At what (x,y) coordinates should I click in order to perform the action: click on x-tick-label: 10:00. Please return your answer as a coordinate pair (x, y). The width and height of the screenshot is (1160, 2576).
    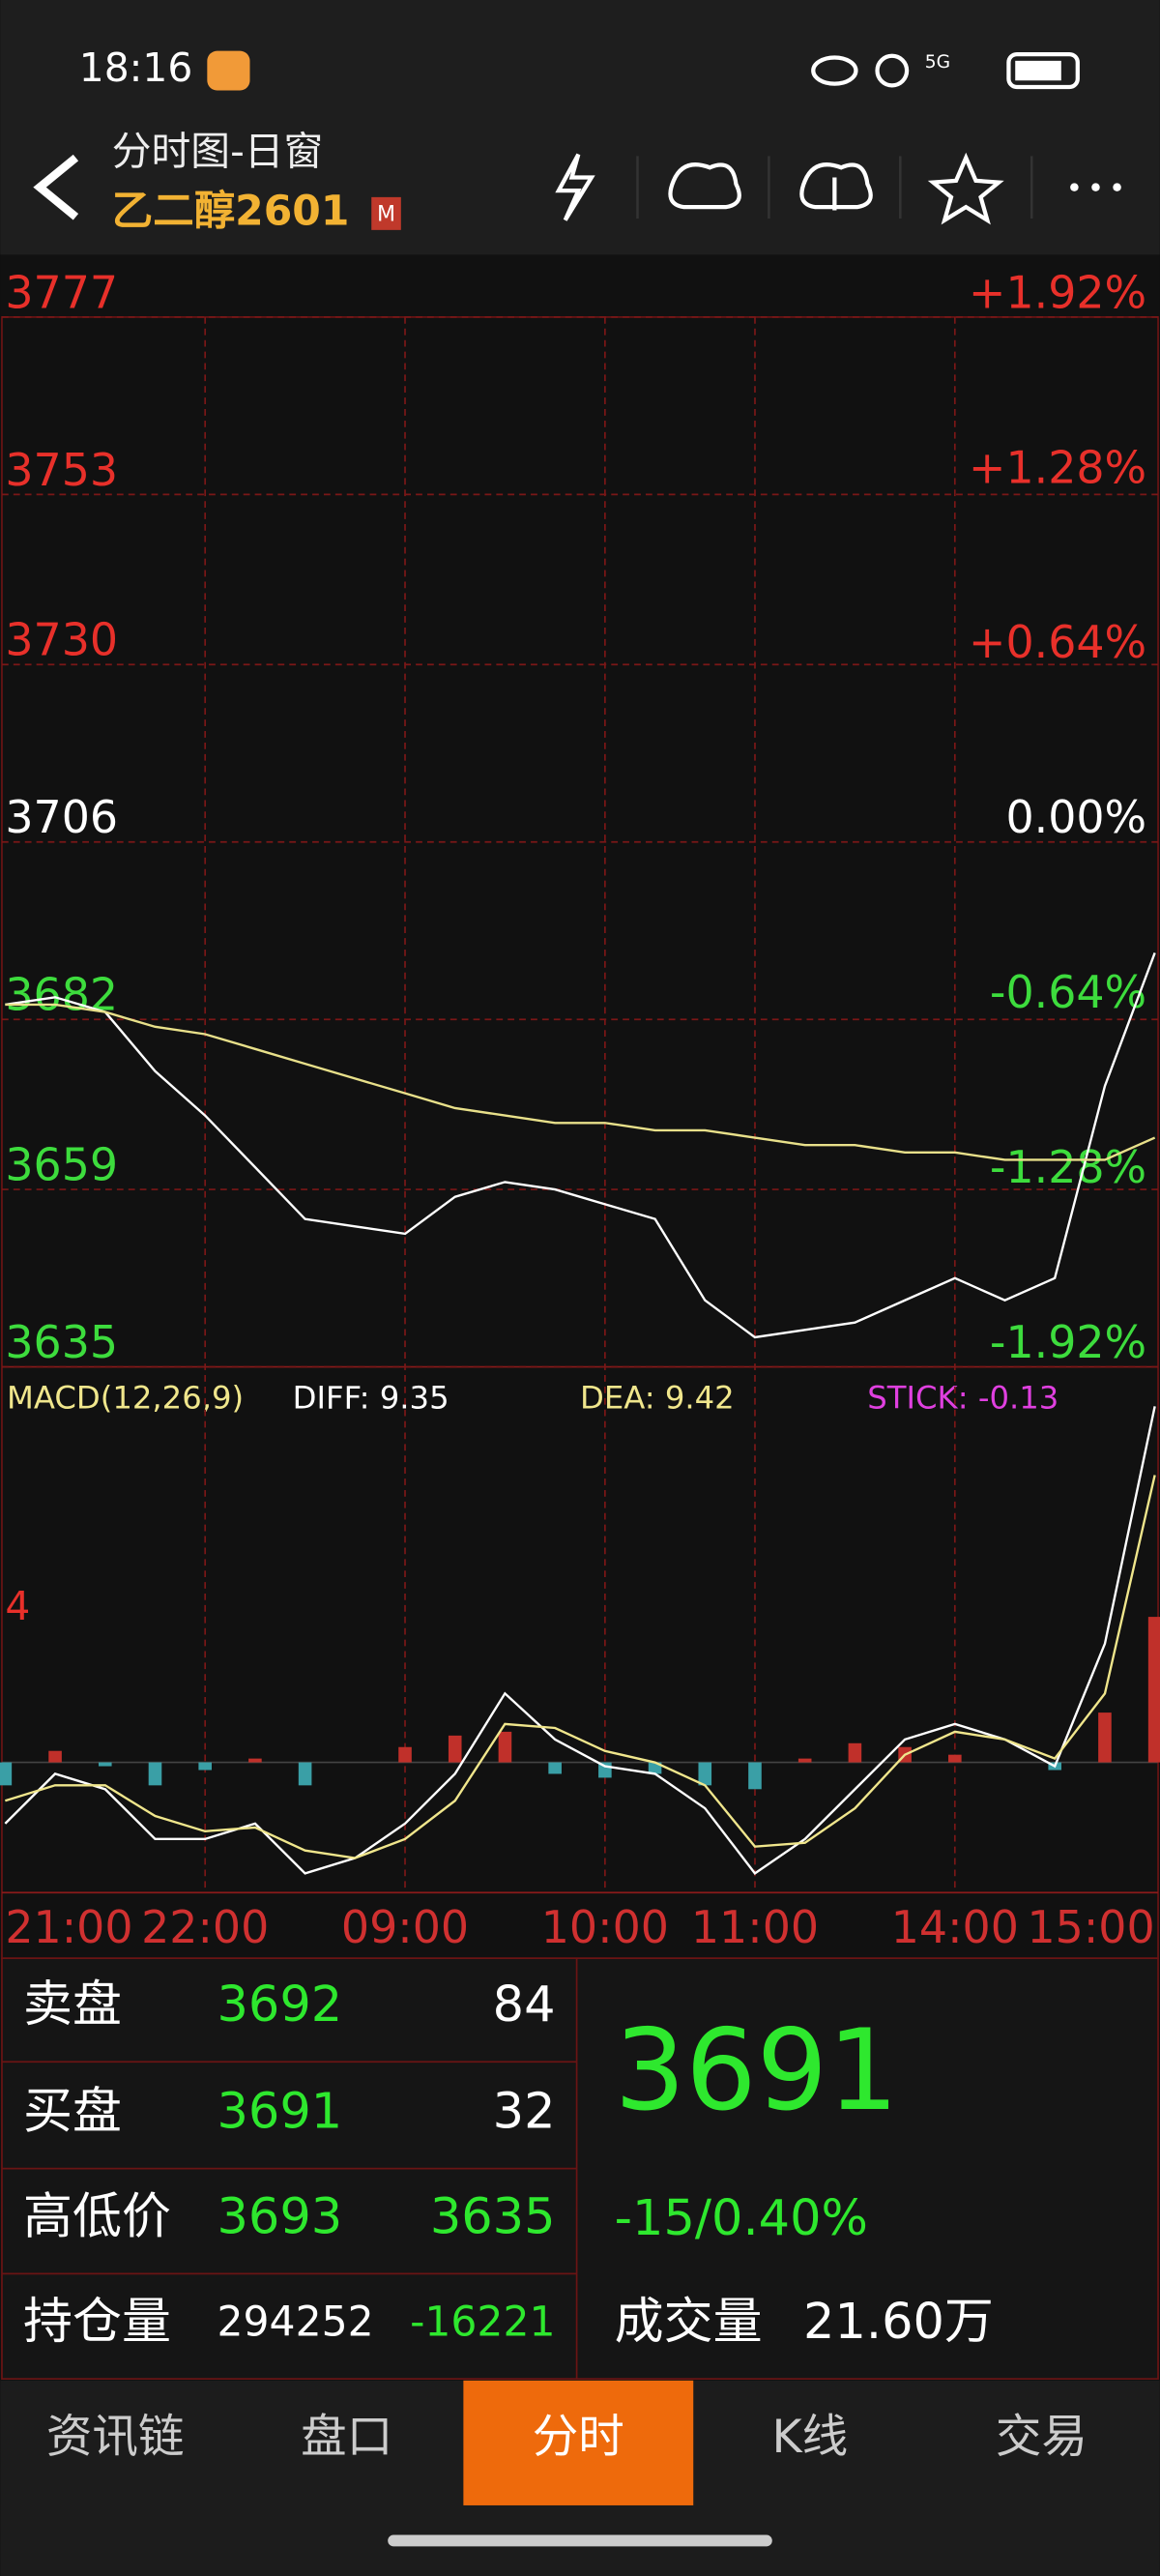
    Looking at the image, I should click on (605, 1927).